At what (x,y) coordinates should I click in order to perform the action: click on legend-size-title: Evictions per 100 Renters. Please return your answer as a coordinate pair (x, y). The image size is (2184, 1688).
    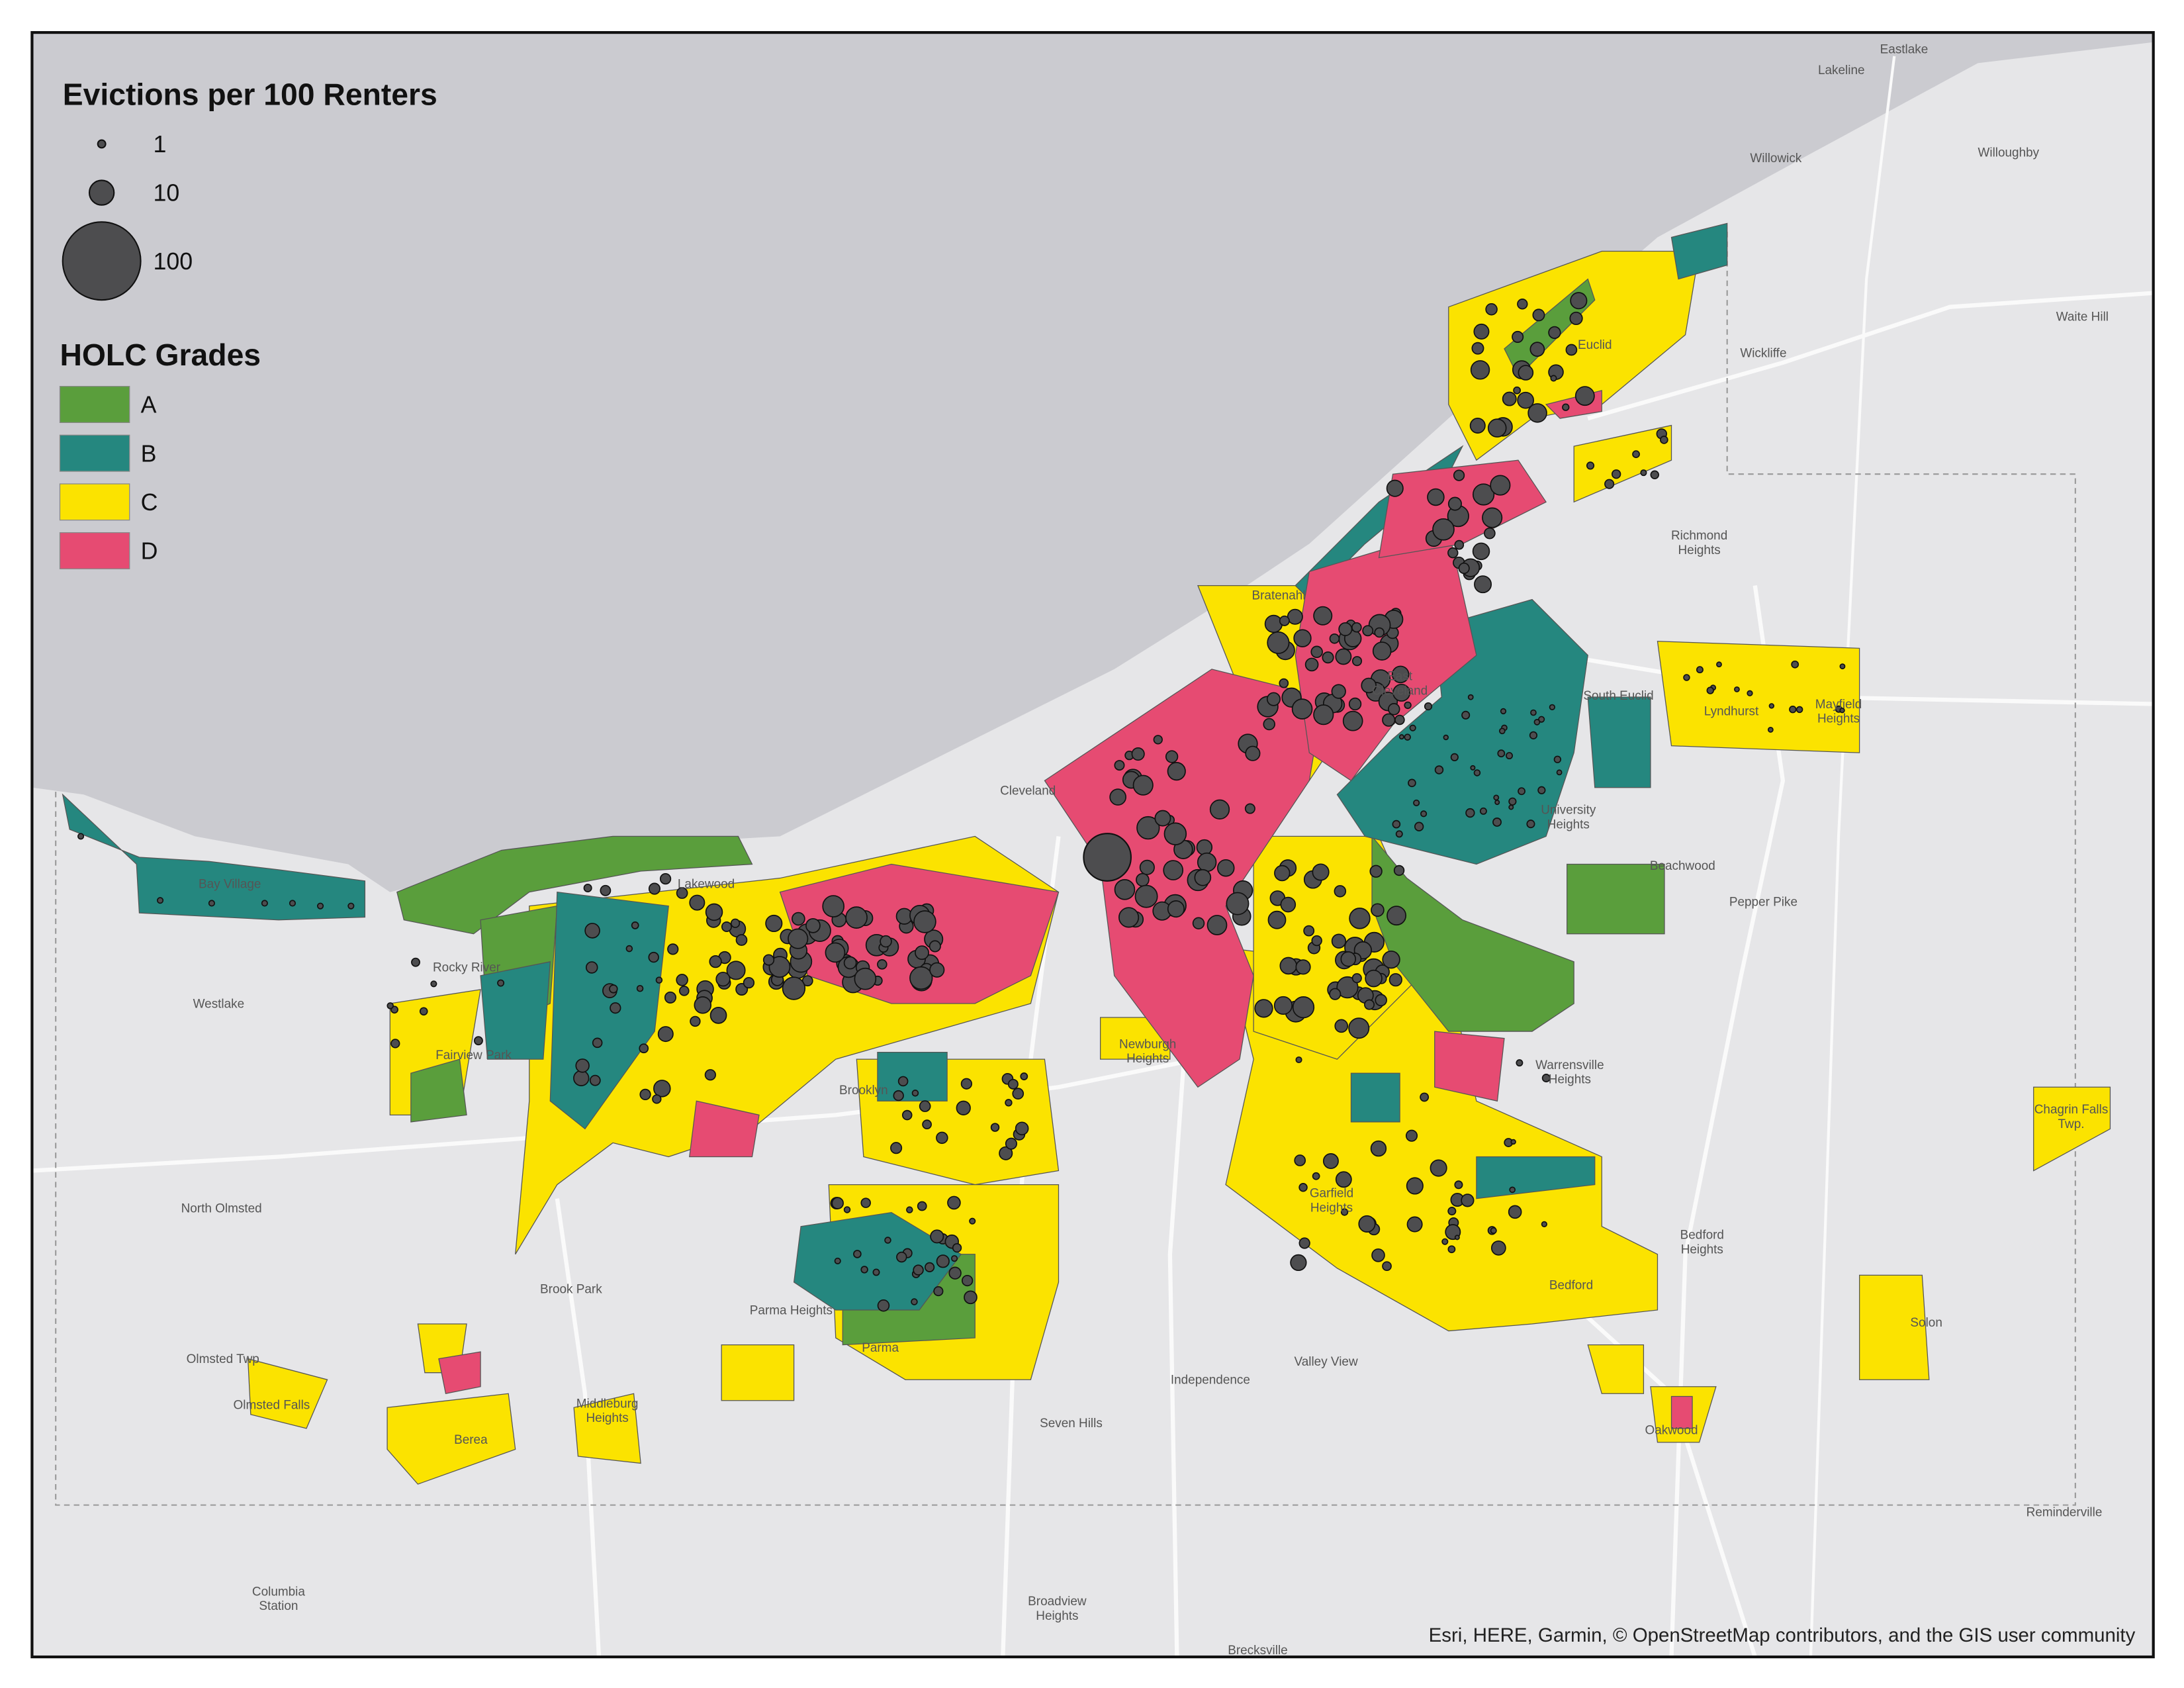
    Looking at the image, I should click on (250, 94).